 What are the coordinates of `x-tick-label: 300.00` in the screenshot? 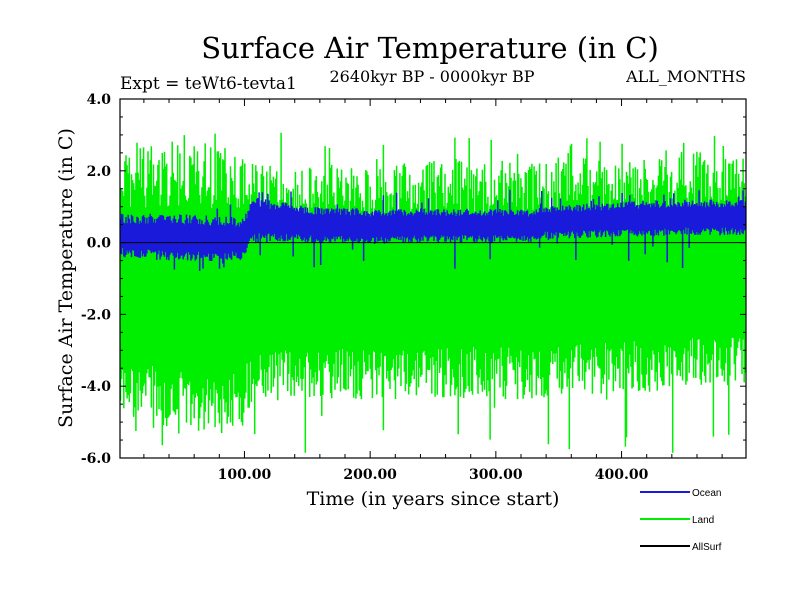 It's located at (496, 475).